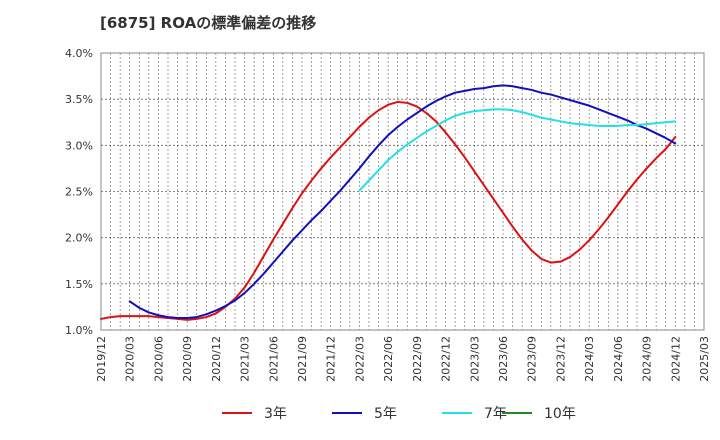 Image resolution: width=720 pixels, height=440 pixels. What do you see at coordinates (79, 53) in the screenshot?
I see `y-tick-label: 4.0%` at bounding box center [79, 53].